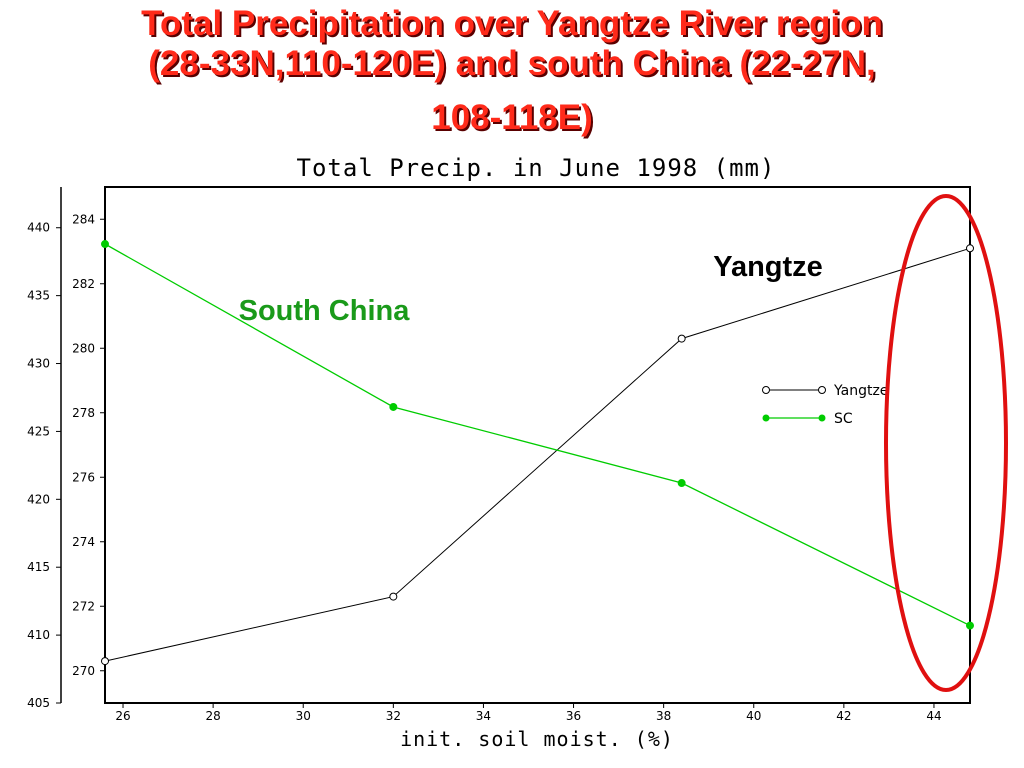 The width and height of the screenshot is (1024, 768). I want to click on left-axis-ticks: 405 410 415 420 425 430 435 440, so click(44, 465).